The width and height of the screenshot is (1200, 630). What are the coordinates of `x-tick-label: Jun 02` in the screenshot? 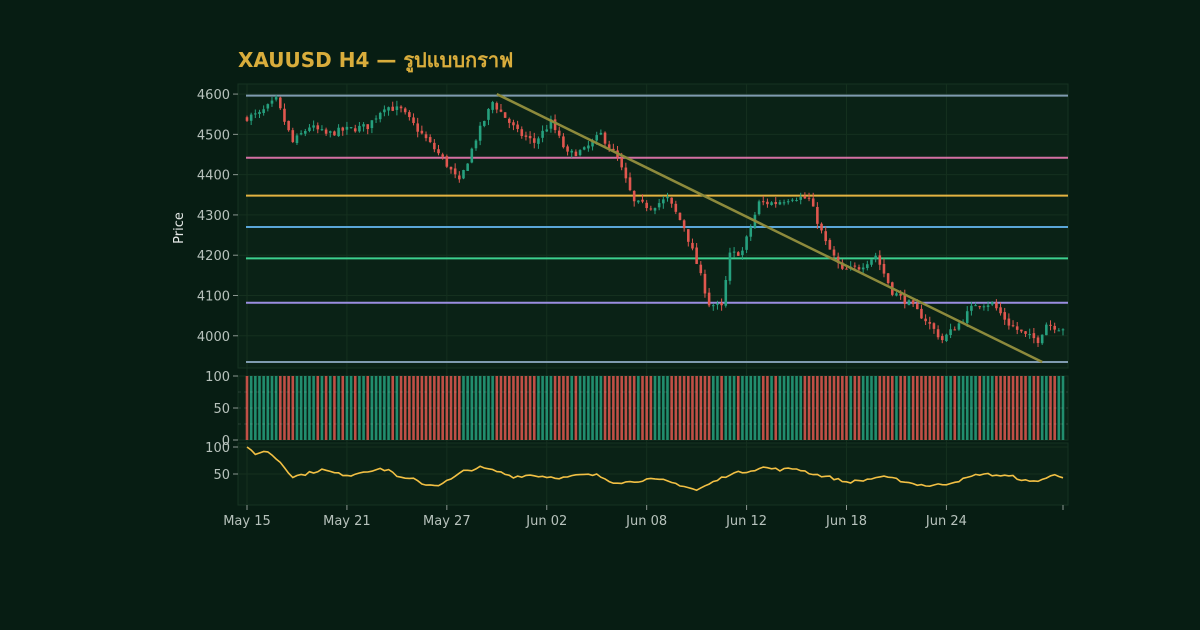 It's located at (546, 521).